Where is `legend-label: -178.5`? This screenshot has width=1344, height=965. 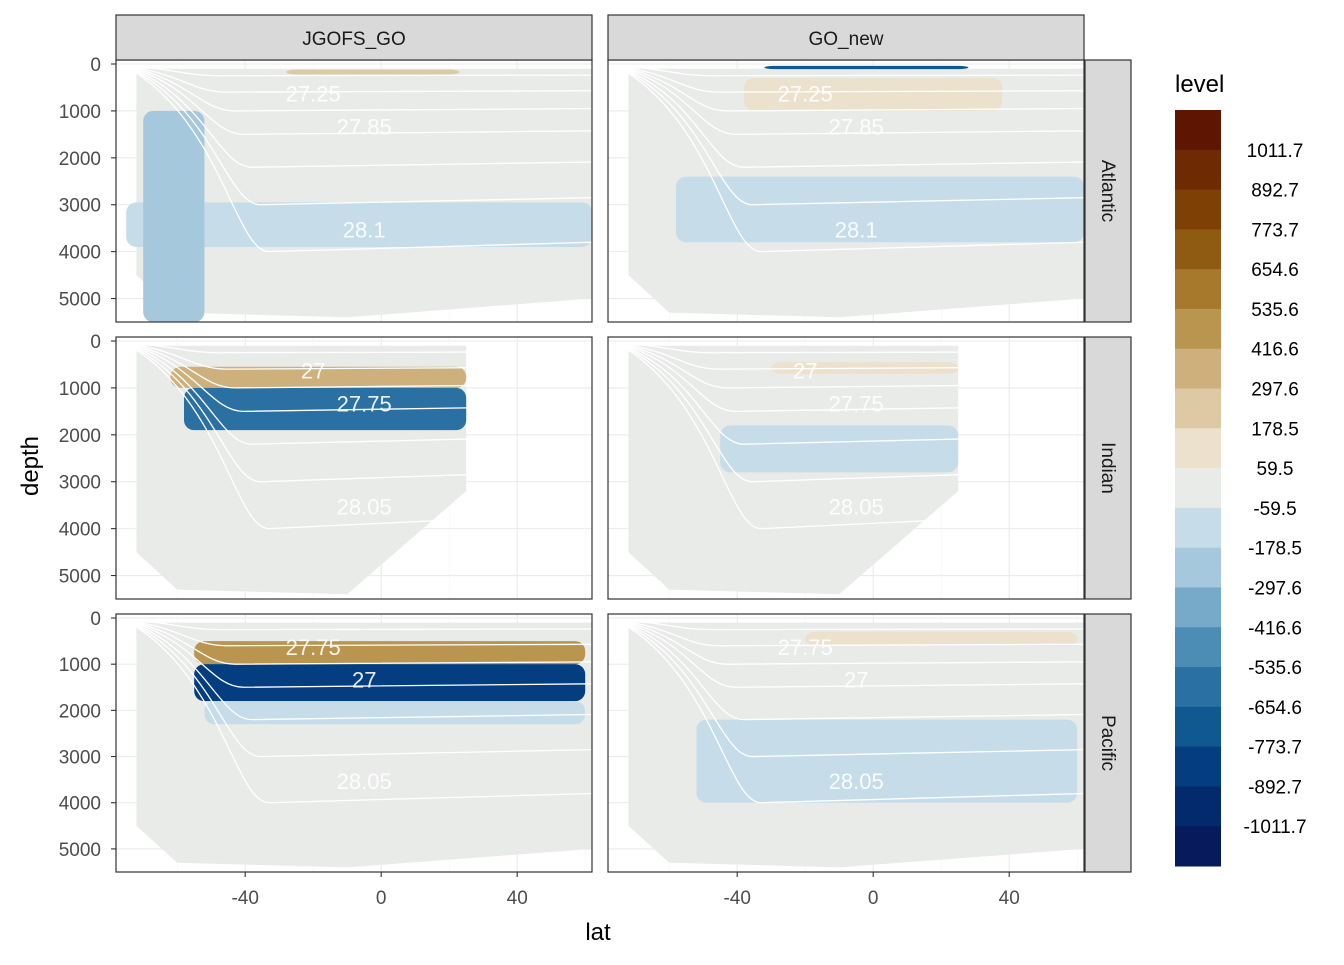 legend-label: -178.5 is located at coordinates (1275, 549).